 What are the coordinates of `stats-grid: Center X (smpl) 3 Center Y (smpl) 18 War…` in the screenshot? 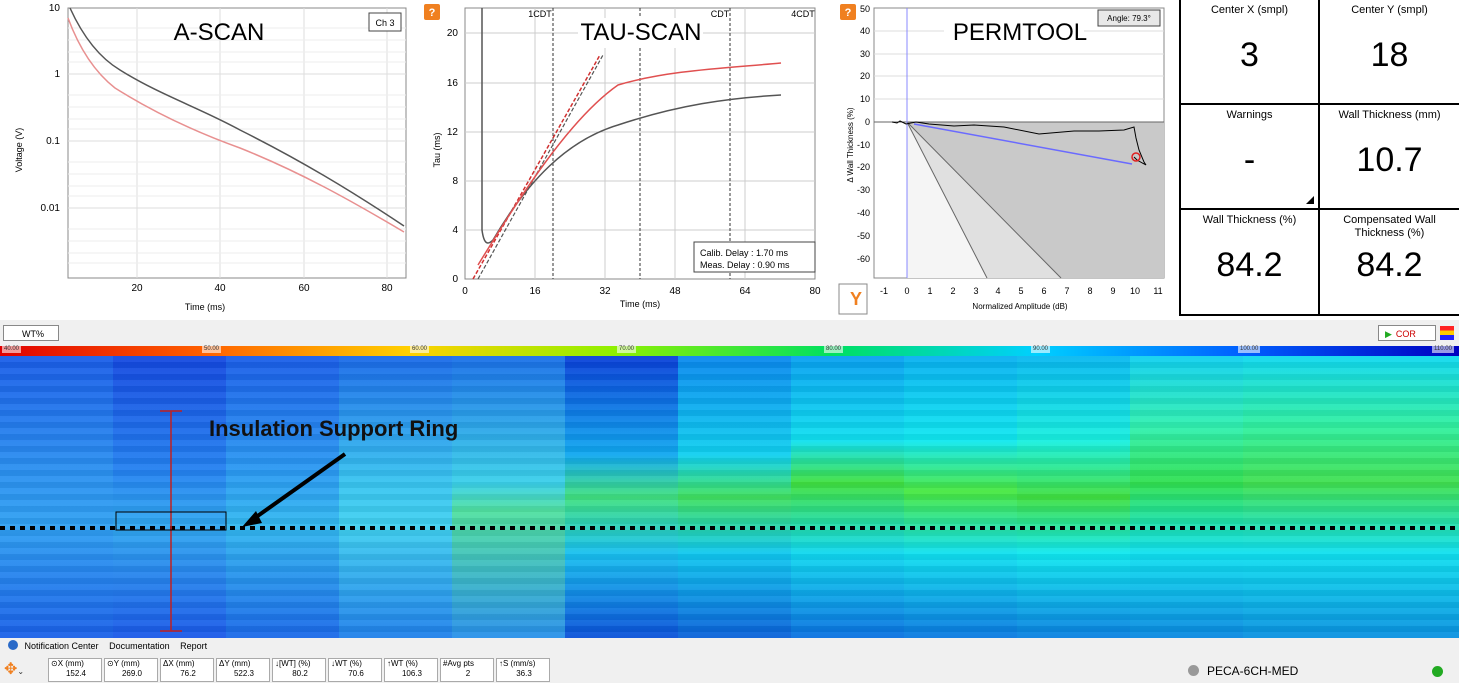 It's located at (1319, 158).